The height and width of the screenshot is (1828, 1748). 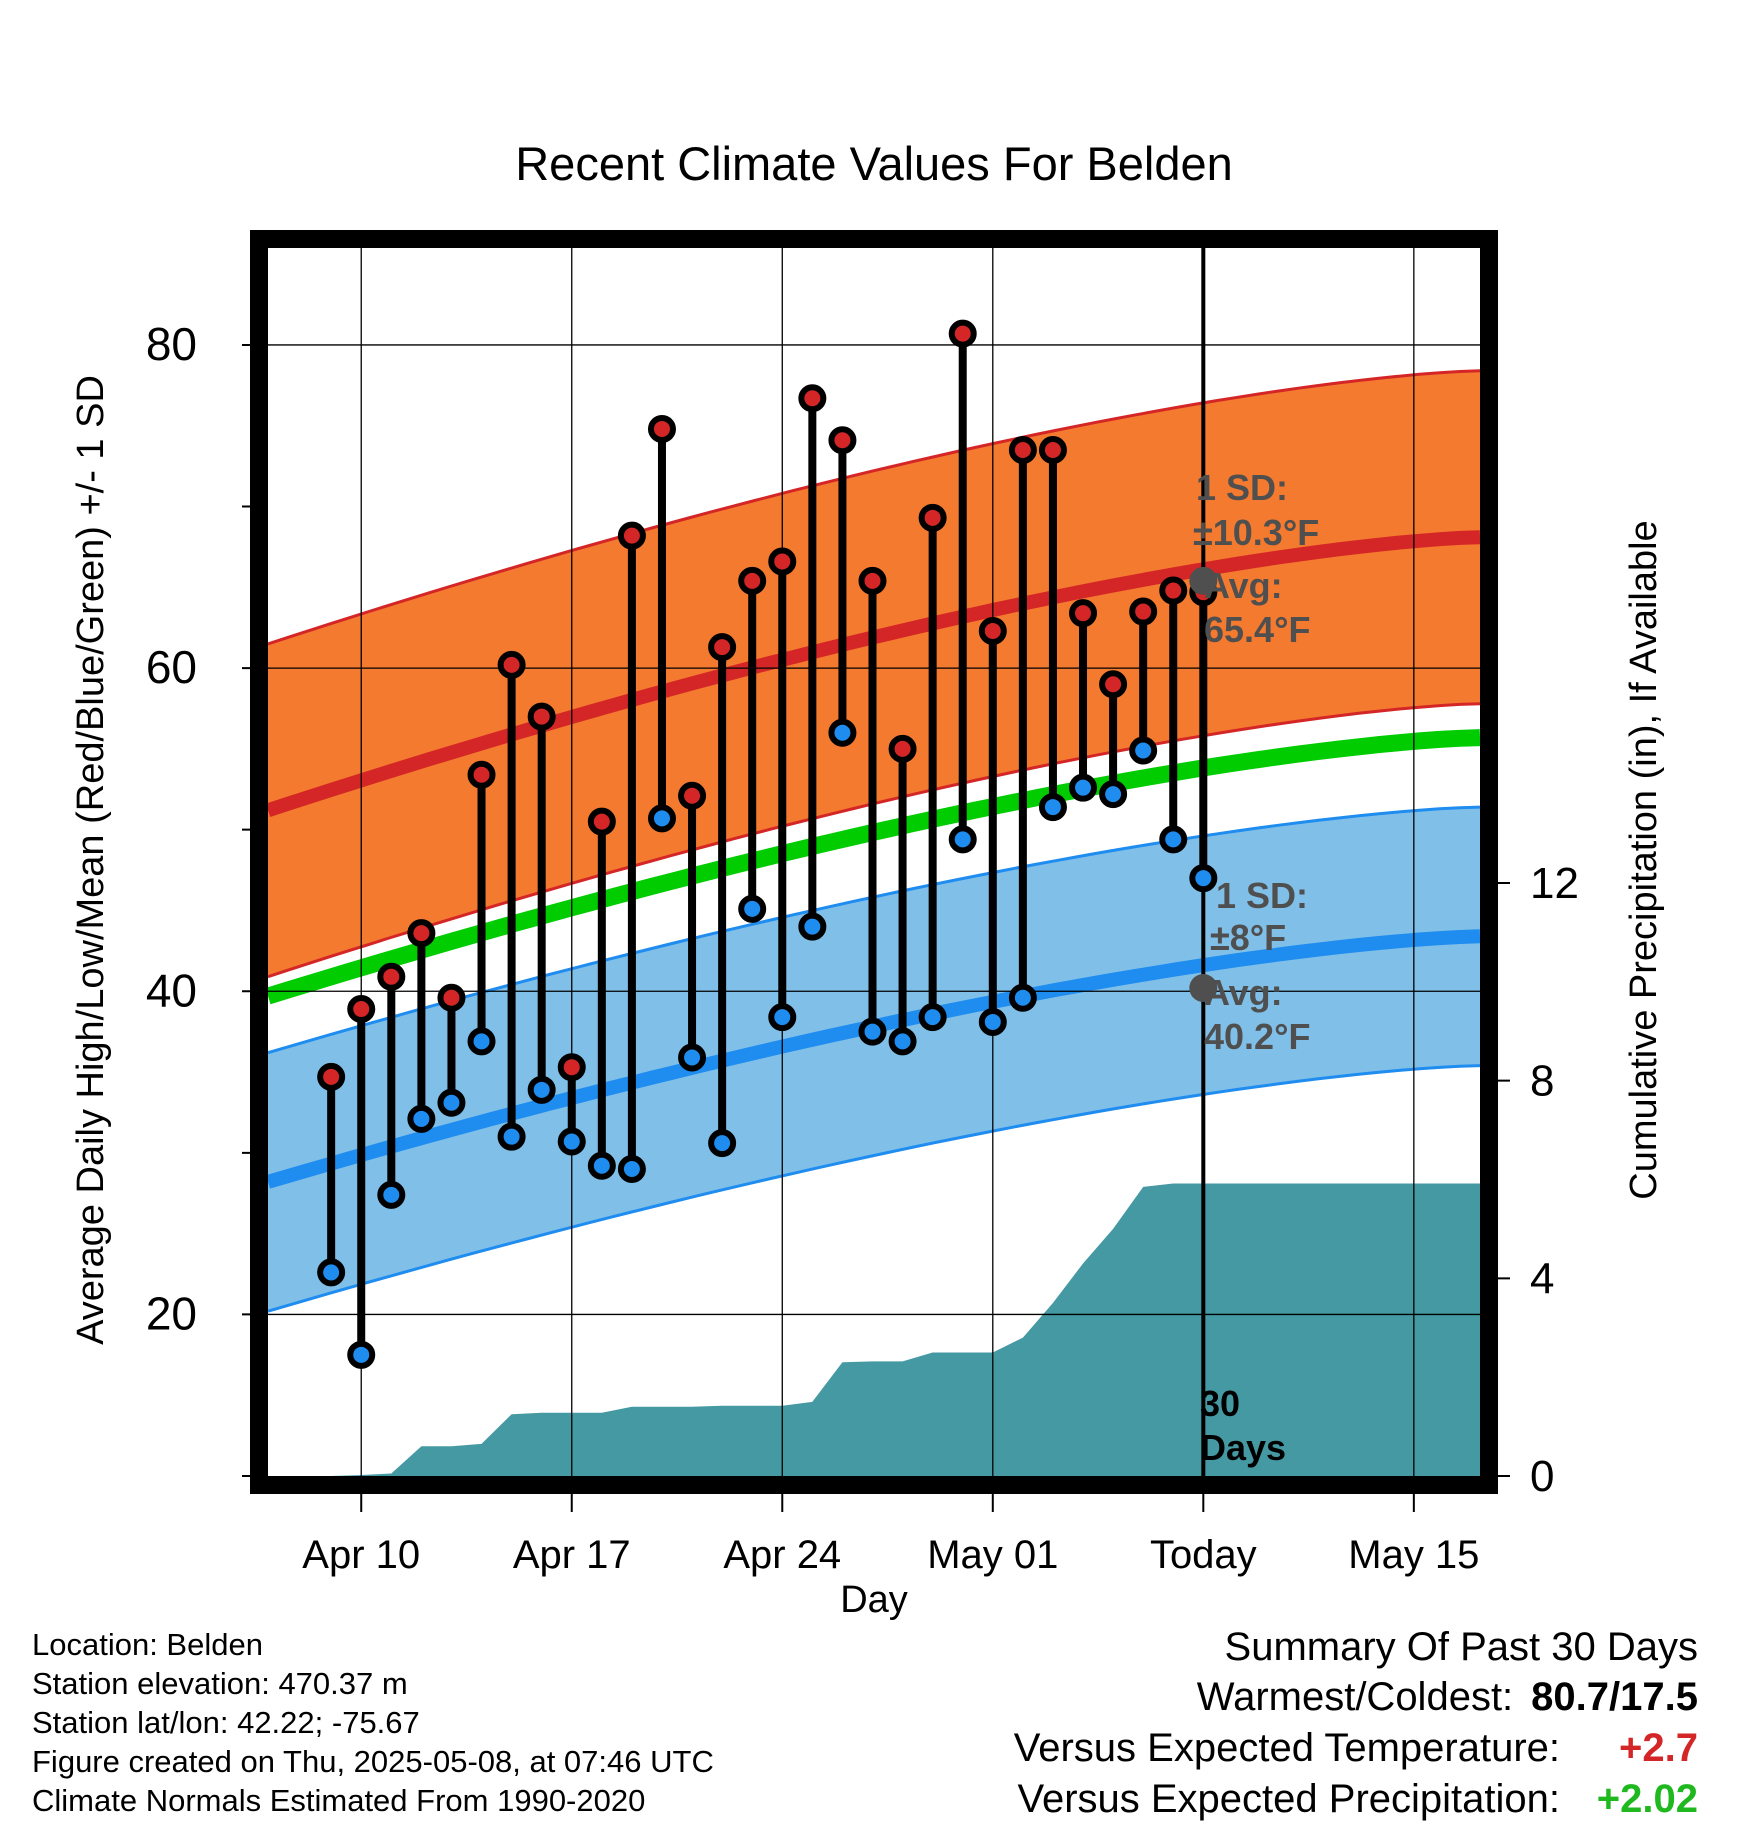 What do you see at coordinates (1461, 1647) in the screenshot?
I see `summary-title: Summary Of Past 30 Days` at bounding box center [1461, 1647].